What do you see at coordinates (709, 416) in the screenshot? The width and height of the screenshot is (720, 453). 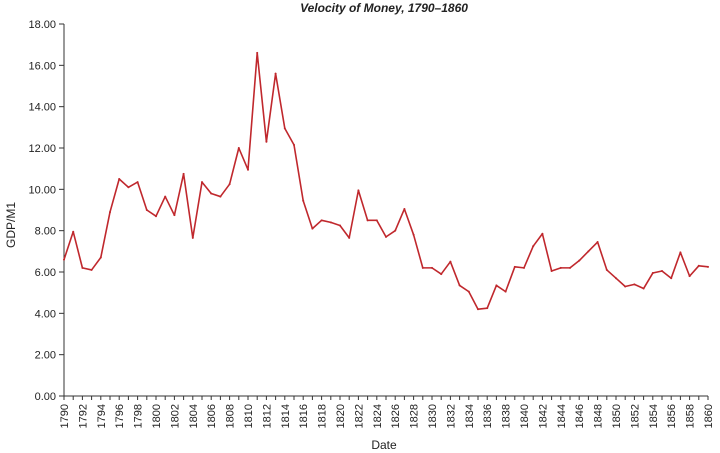 I see `x-tick-label: 1860` at bounding box center [709, 416].